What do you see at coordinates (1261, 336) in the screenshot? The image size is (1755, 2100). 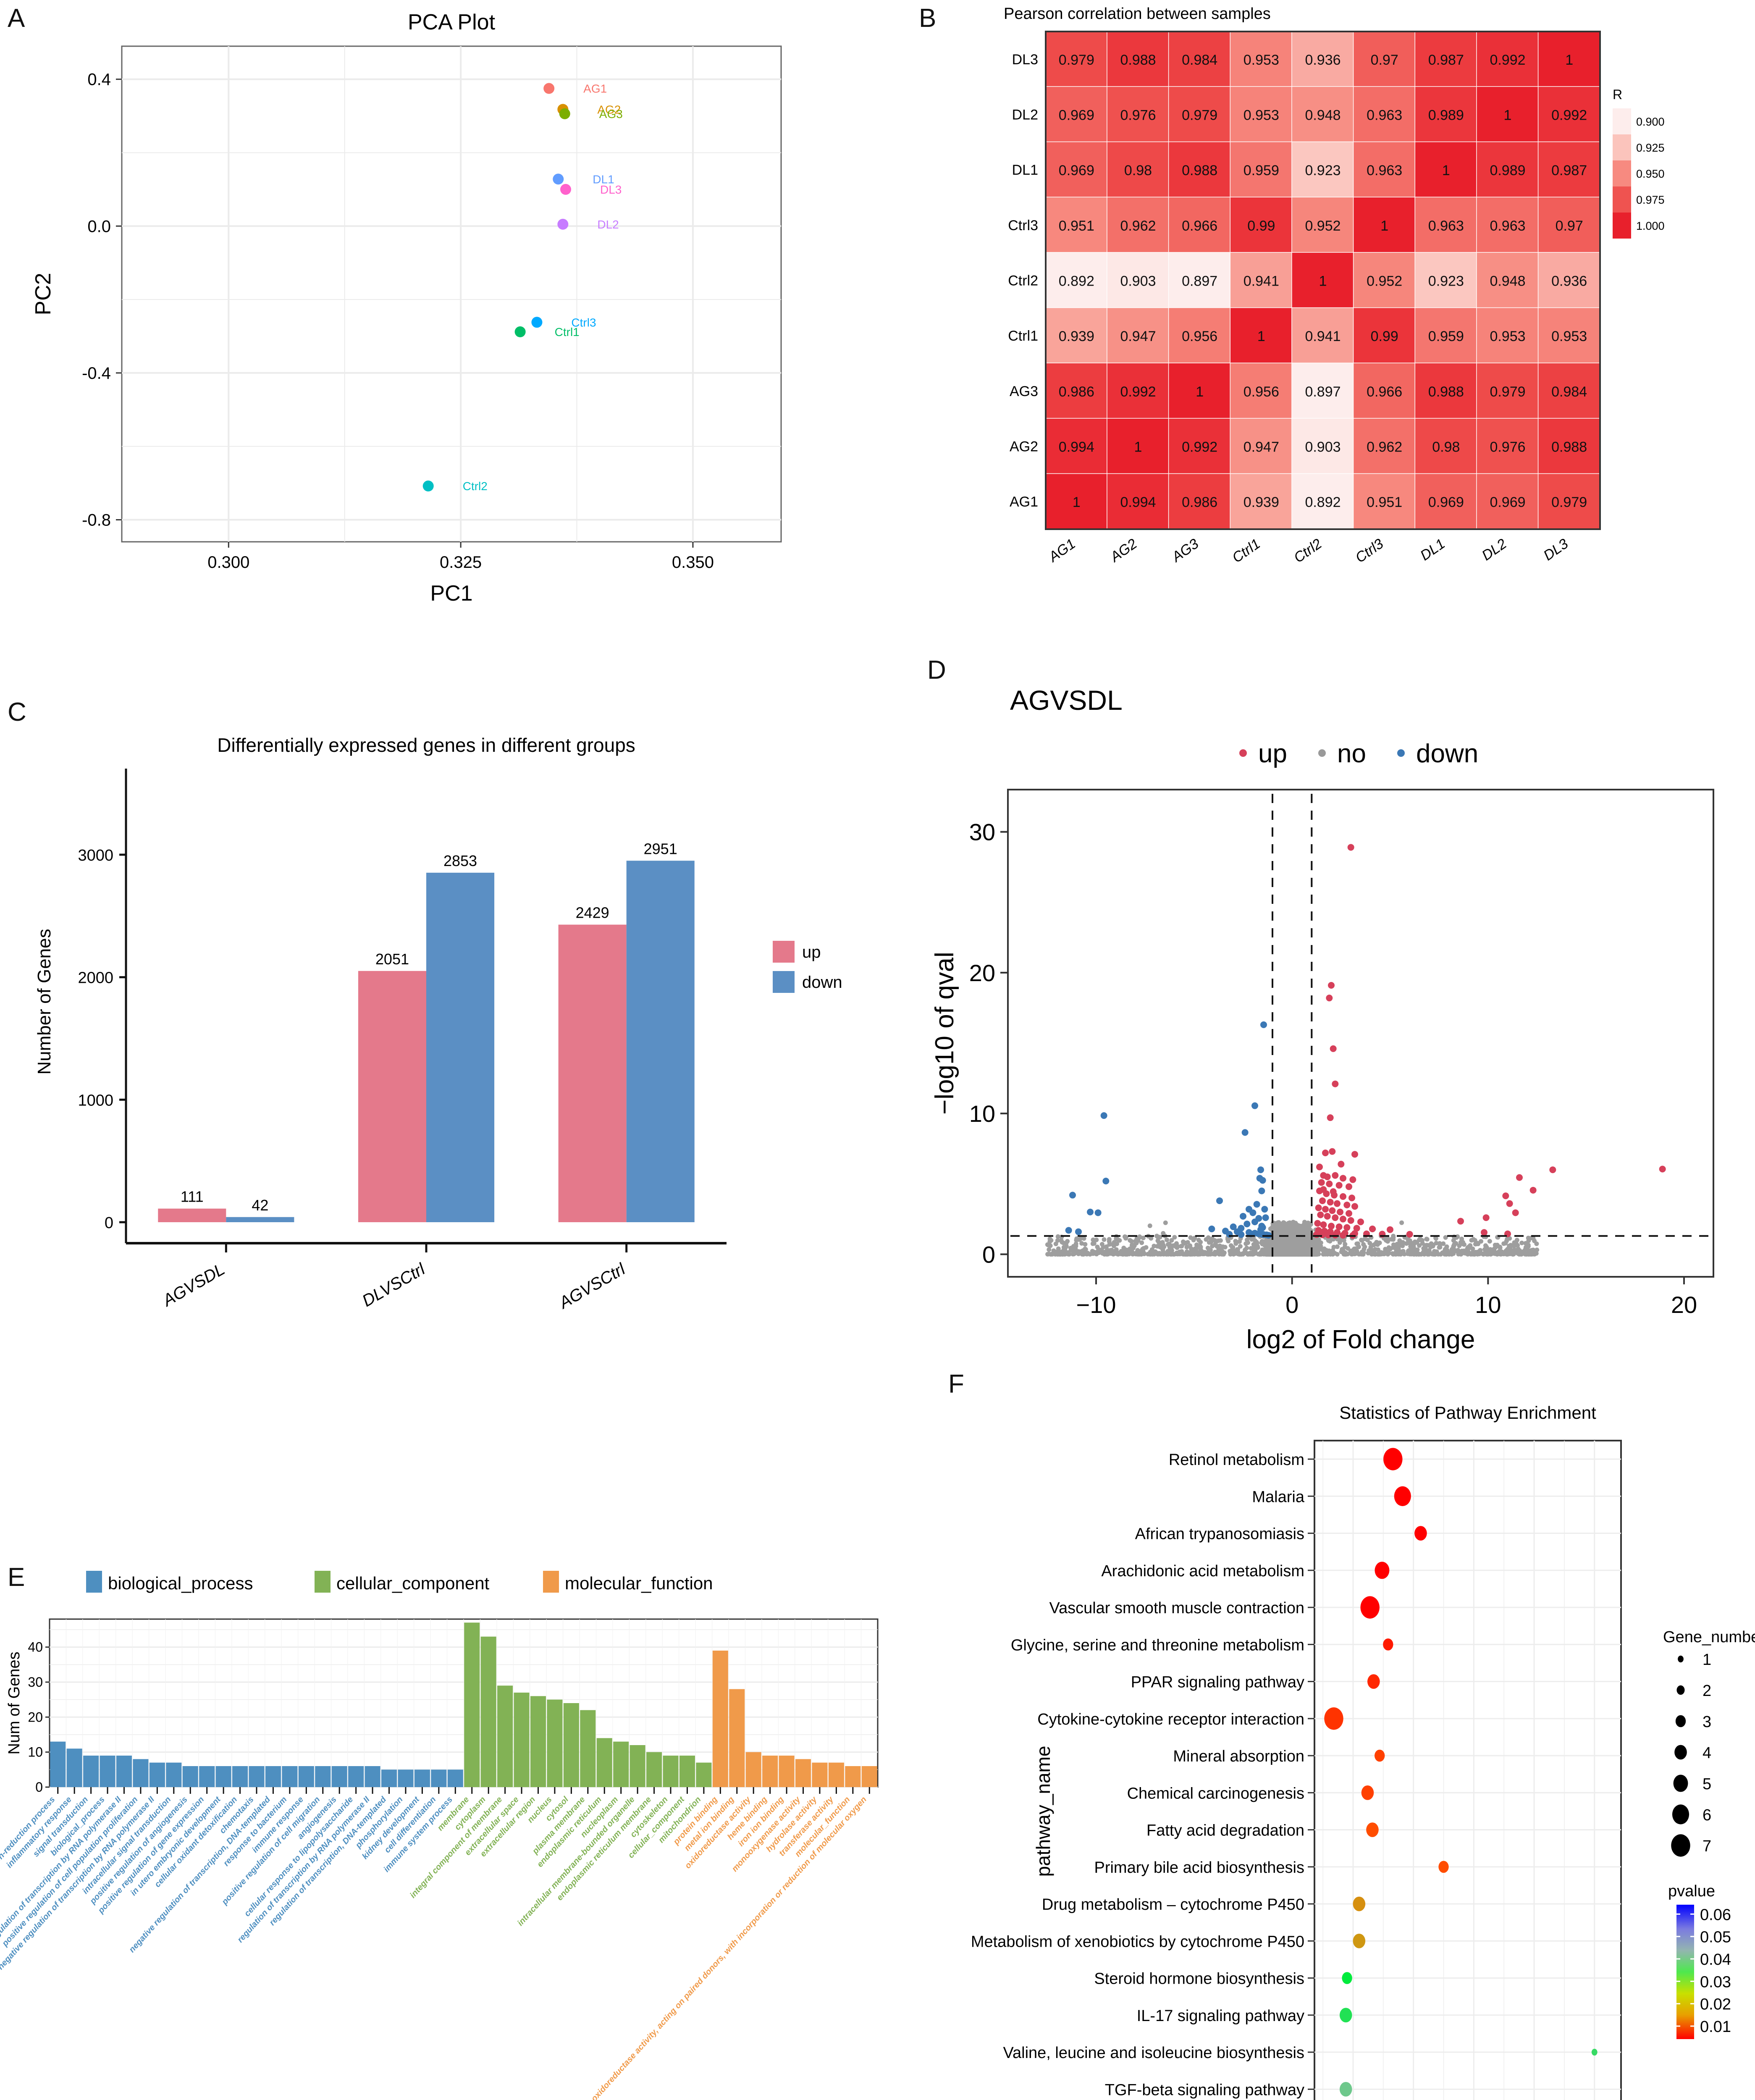 I see `heatmap-cell-value: 1` at bounding box center [1261, 336].